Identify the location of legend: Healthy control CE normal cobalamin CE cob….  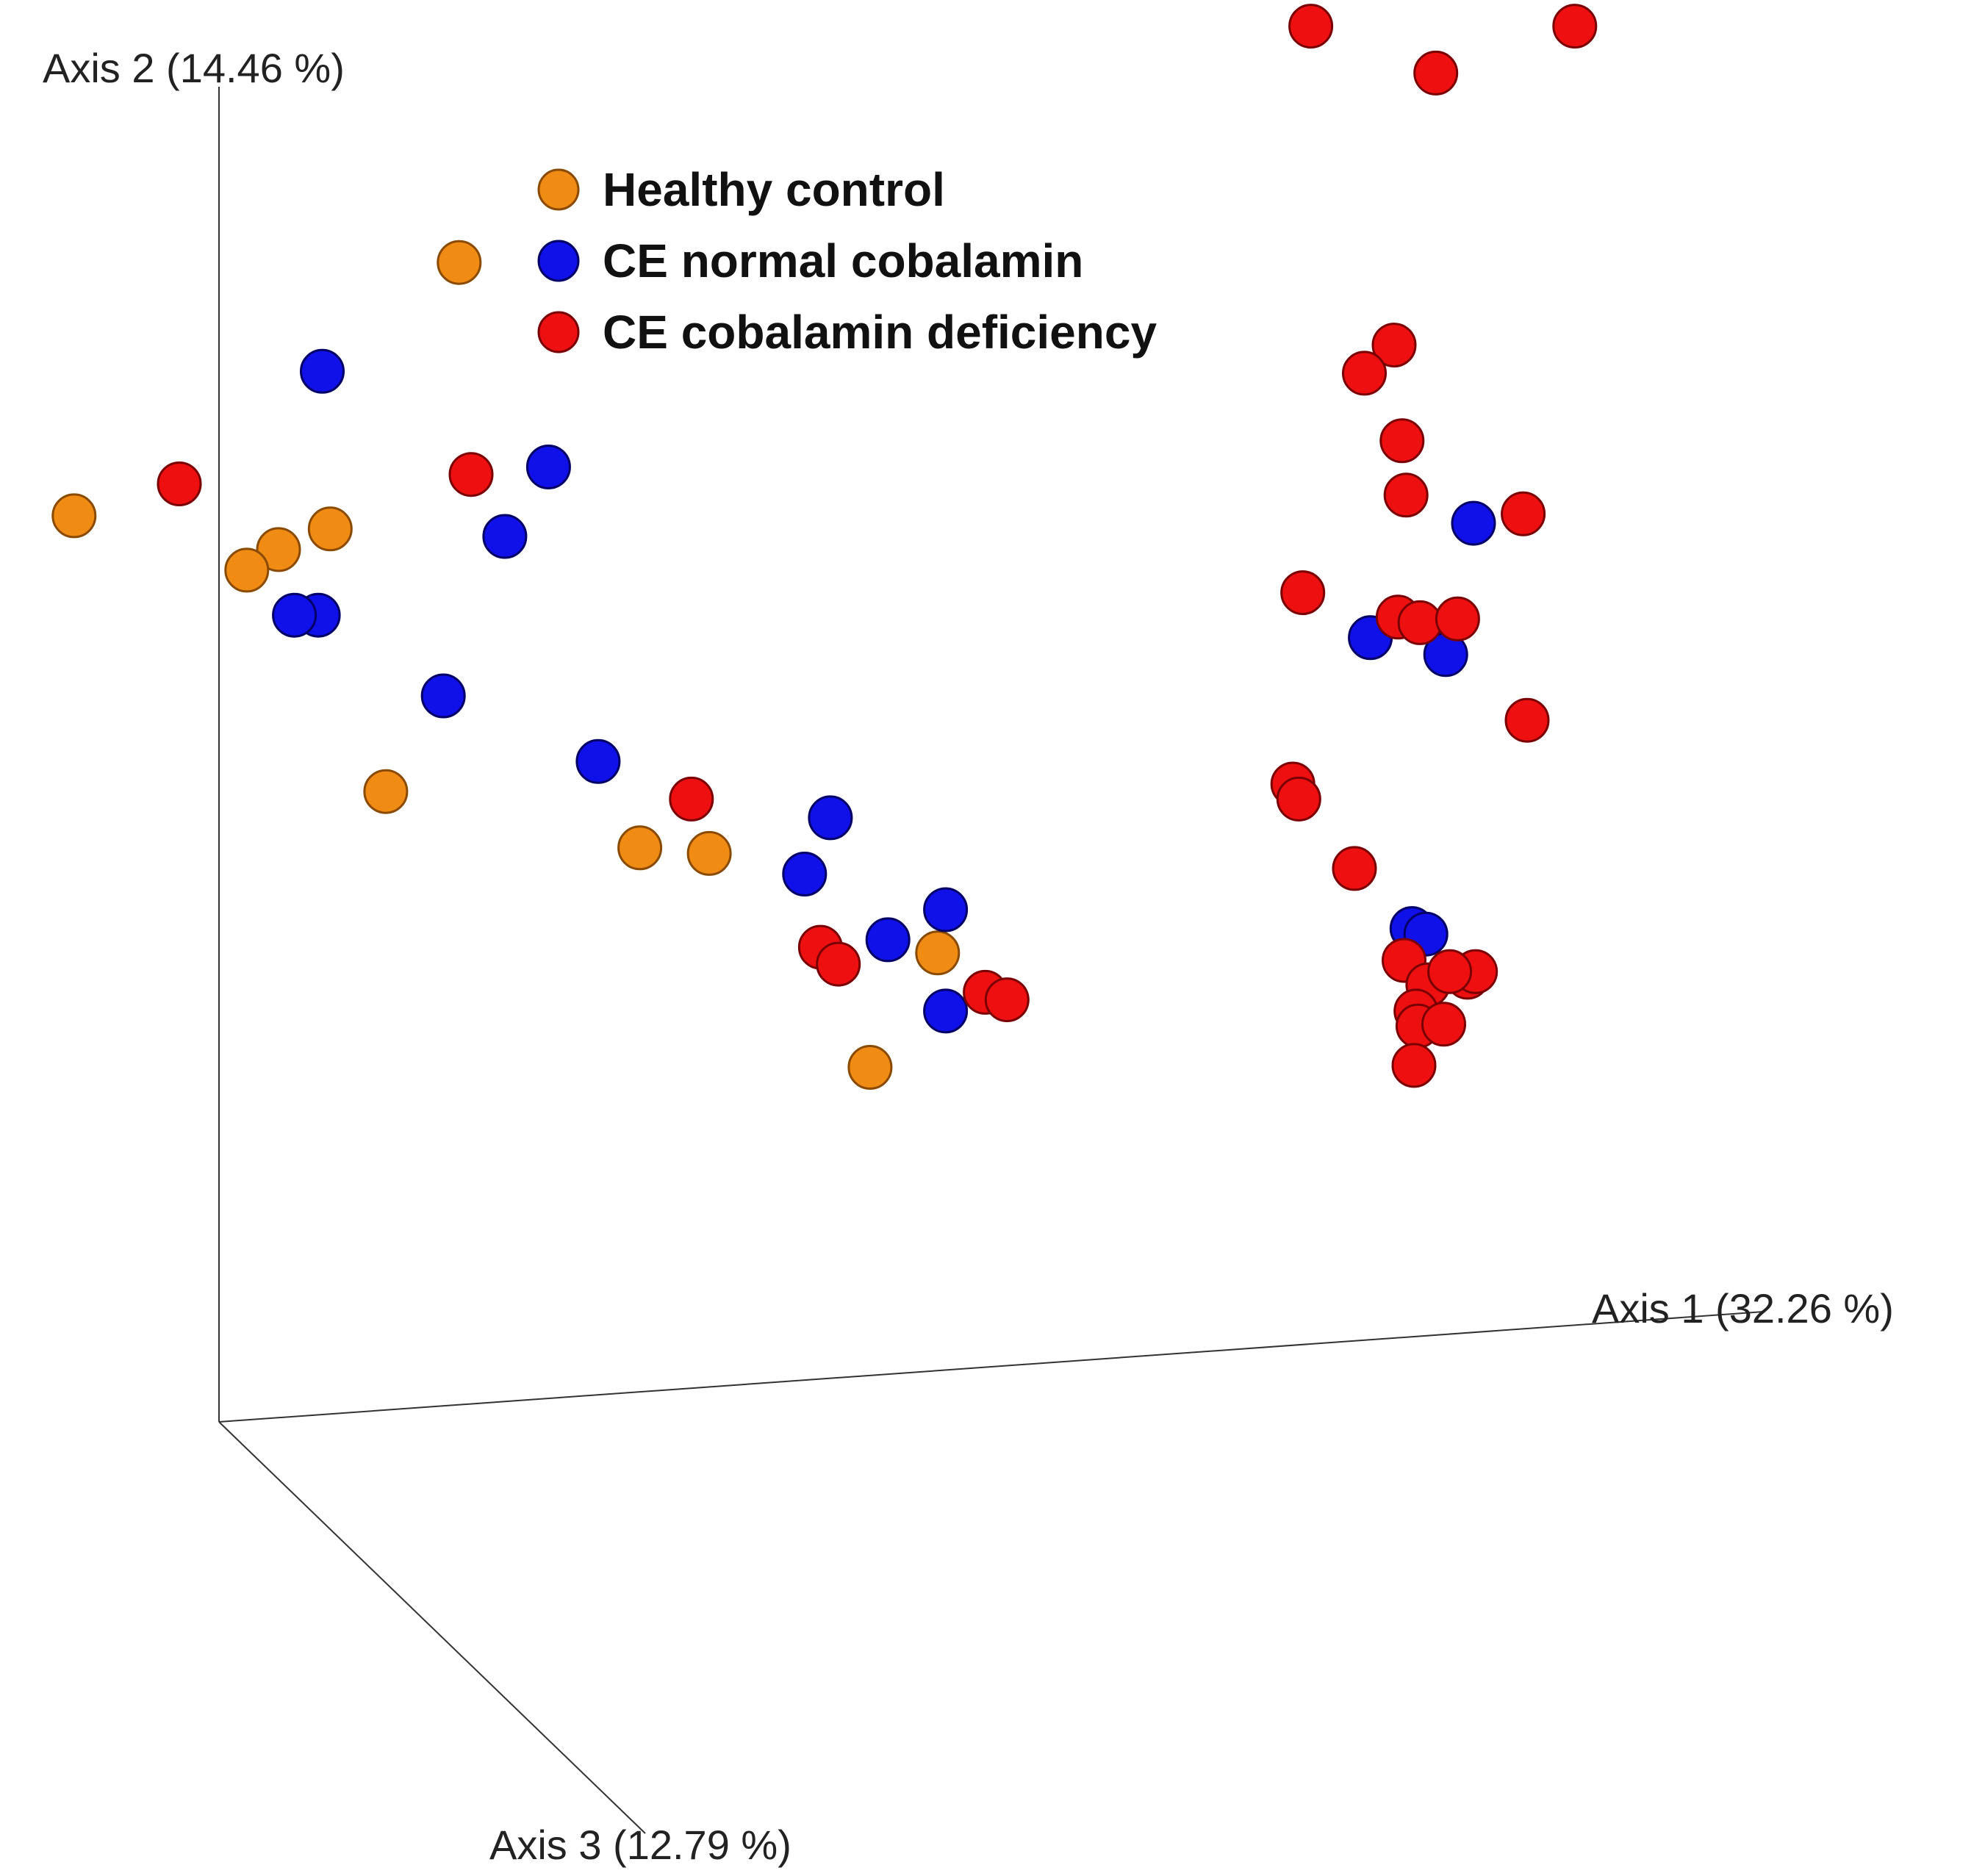
(847, 261).